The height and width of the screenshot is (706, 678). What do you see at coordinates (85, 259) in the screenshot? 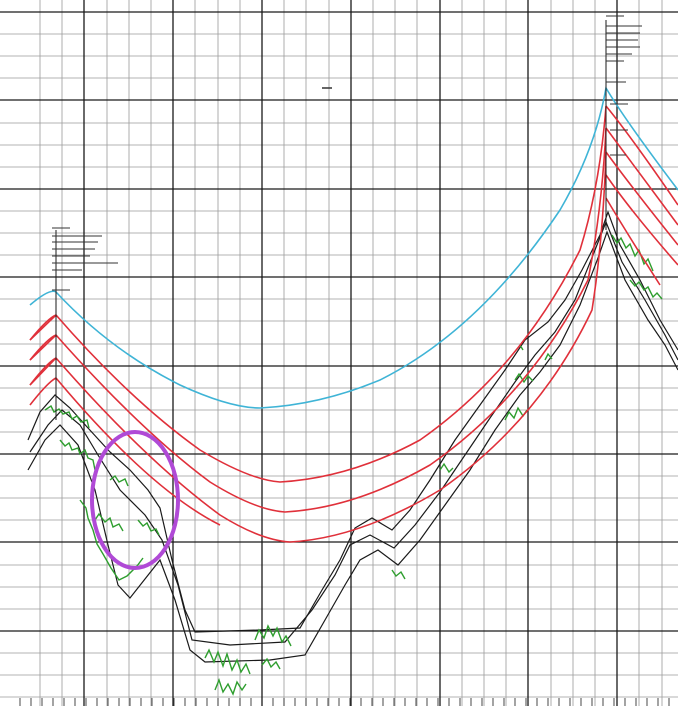
I see `left-annotation-block` at bounding box center [85, 259].